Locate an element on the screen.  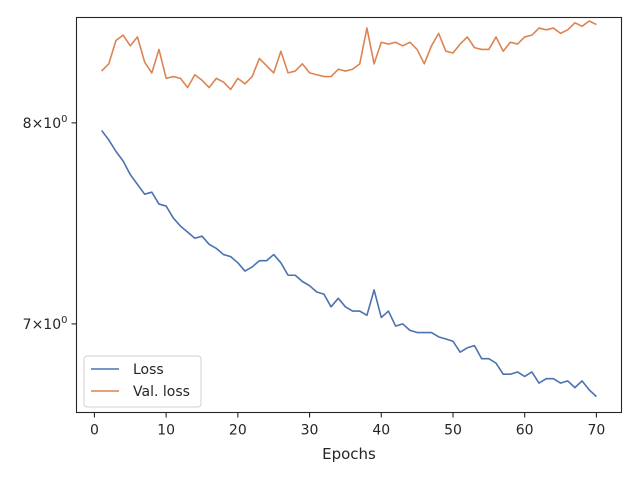
x-tick-label: 40 is located at coordinates (381, 431).